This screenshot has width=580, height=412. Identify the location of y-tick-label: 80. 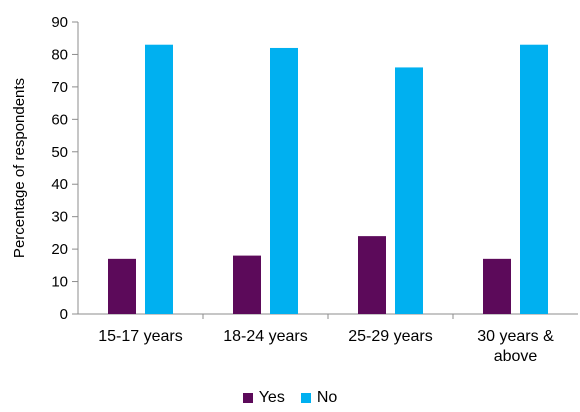
(59, 54).